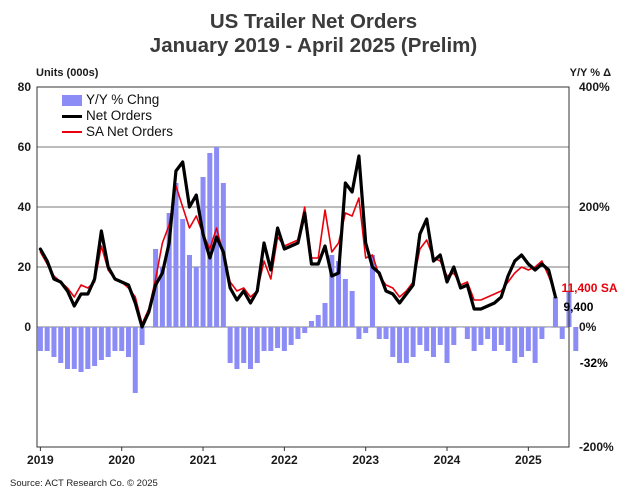 The width and height of the screenshot is (627, 499). Describe the element at coordinates (72, 116) in the screenshot. I see `legend-swatch-net-orders` at that location.